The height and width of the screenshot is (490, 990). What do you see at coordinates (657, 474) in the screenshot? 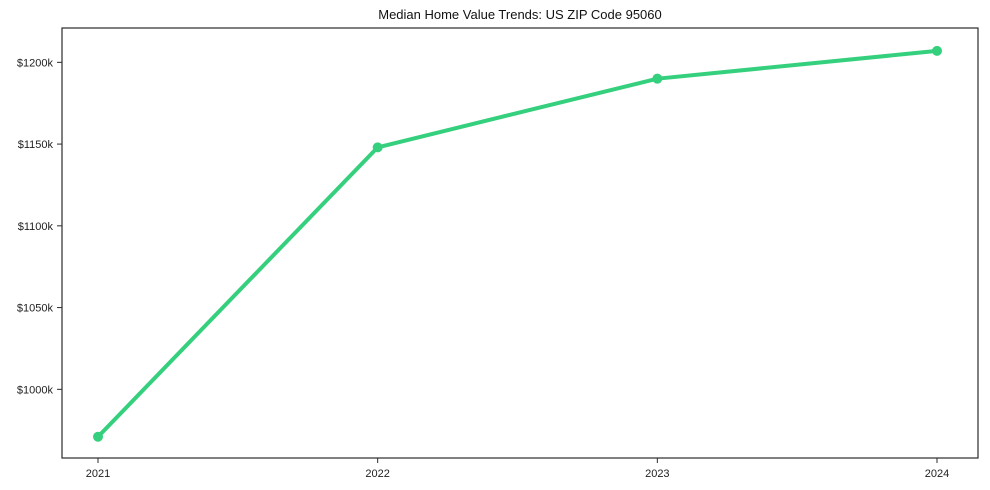
I see `x-tick-label: 2023` at bounding box center [657, 474].